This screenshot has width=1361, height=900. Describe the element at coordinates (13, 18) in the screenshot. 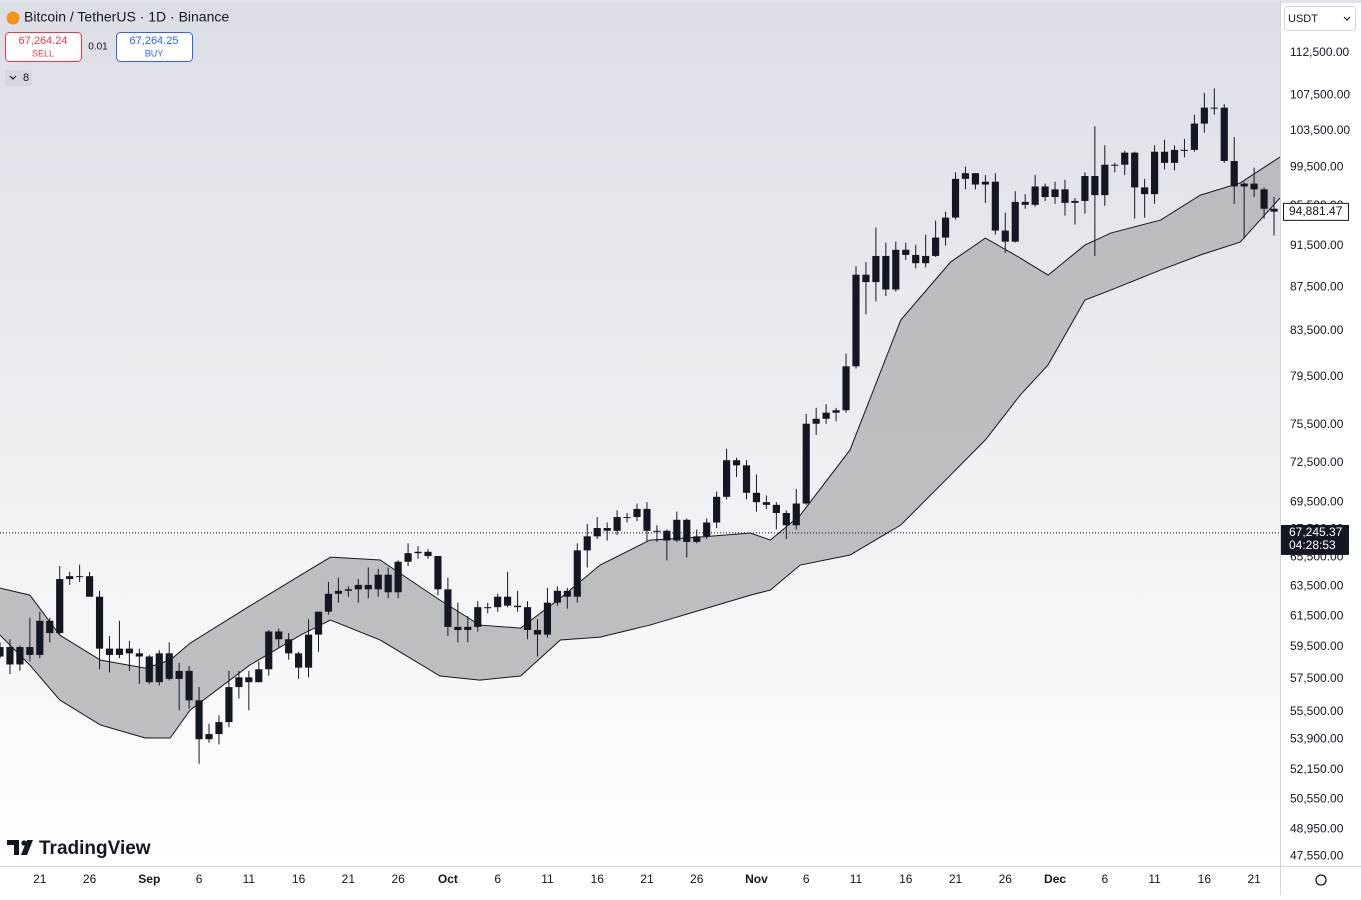

I see `symbol-icon` at that location.